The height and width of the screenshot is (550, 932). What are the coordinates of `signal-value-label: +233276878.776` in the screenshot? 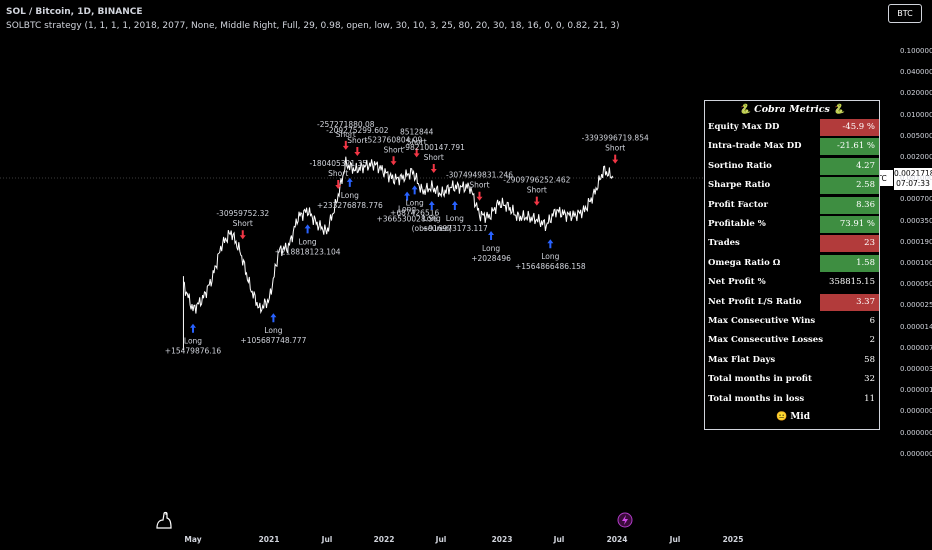 It's located at (350, 205).